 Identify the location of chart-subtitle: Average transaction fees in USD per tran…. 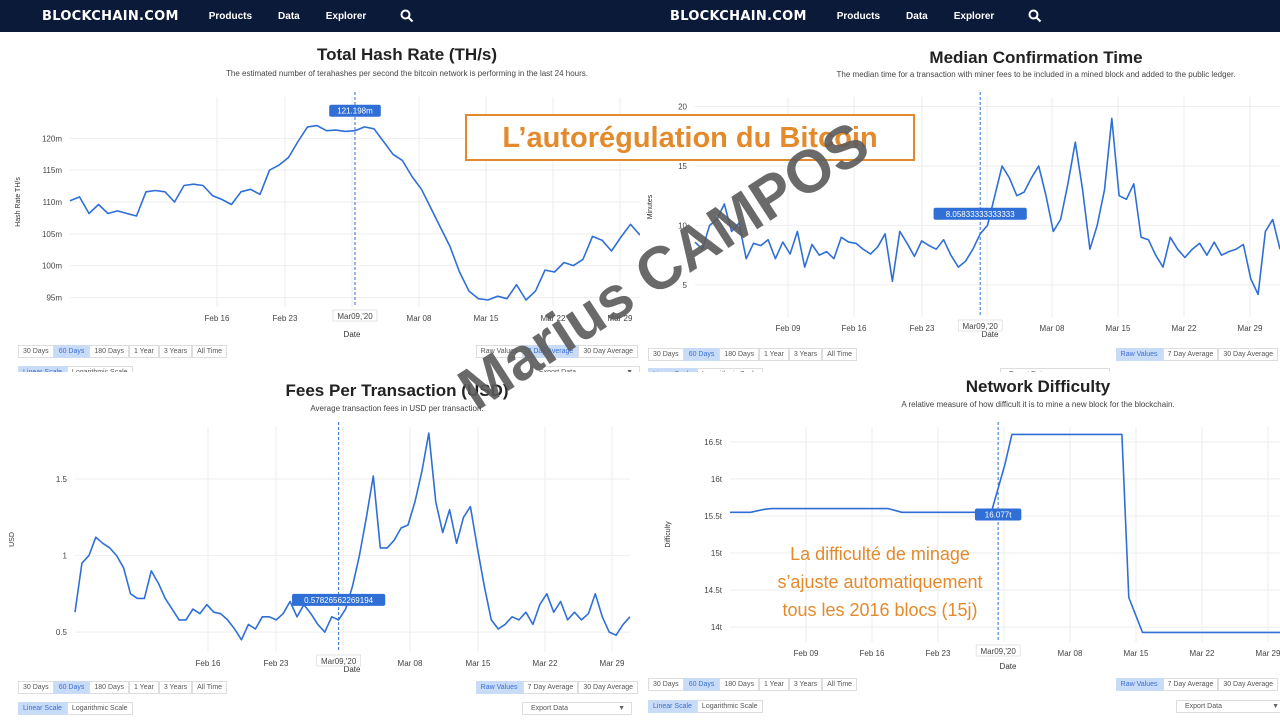
(396, 408).